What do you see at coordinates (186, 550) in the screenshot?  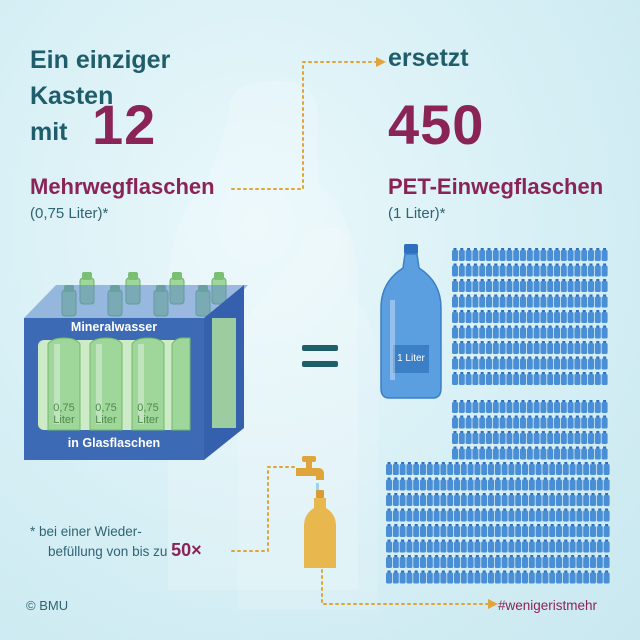 I see `max-refills: 50×` at bounding box center [186, 550].